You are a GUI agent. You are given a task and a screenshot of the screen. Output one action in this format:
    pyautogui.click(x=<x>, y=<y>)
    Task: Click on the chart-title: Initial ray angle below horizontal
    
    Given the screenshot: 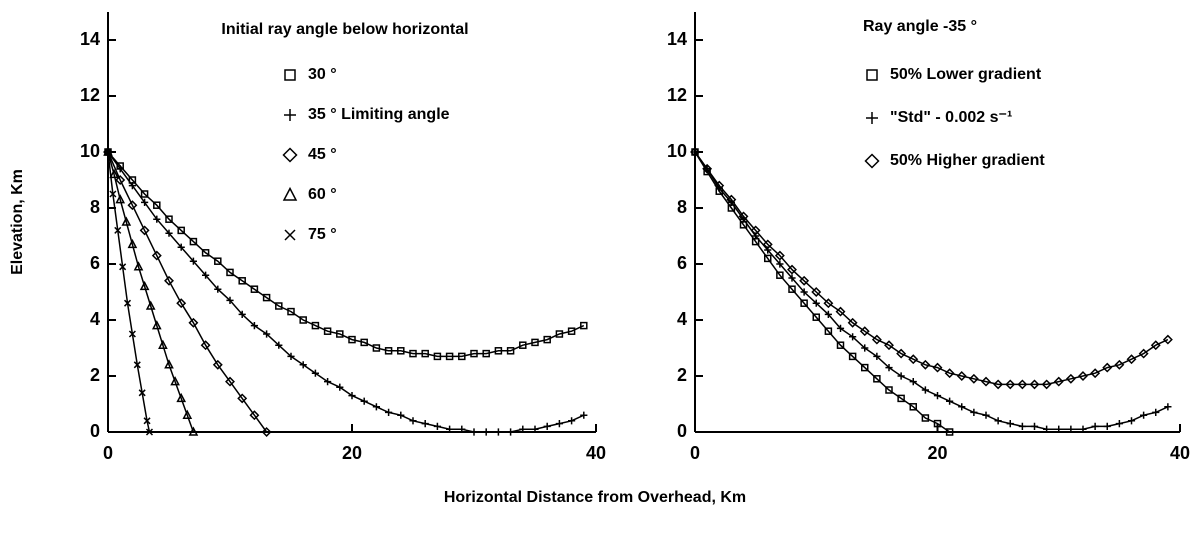 What is the action you would take?
    pyautogui.click(x=344, y=29)
    